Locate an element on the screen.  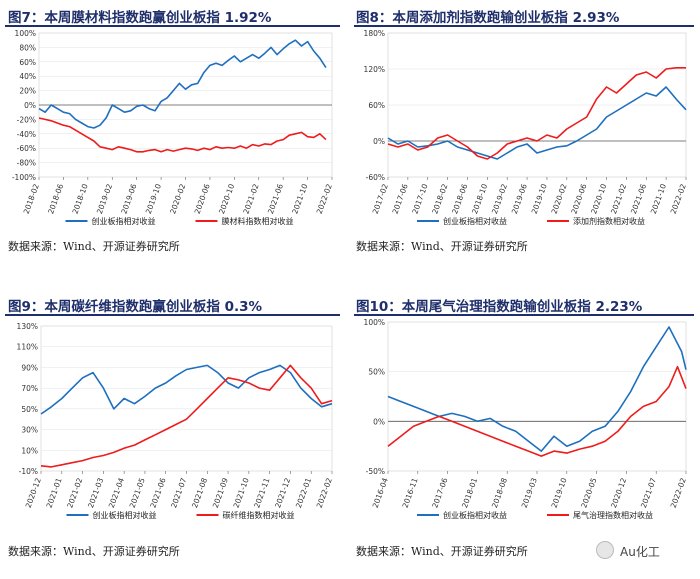
y-tick-label: 80% is located at coordinates (27, 47).